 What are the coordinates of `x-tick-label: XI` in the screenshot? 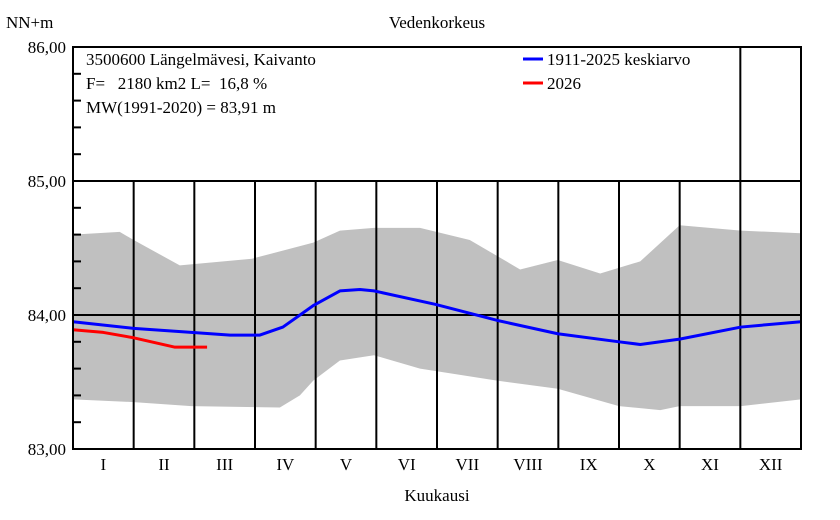 It's located at (710, 464).